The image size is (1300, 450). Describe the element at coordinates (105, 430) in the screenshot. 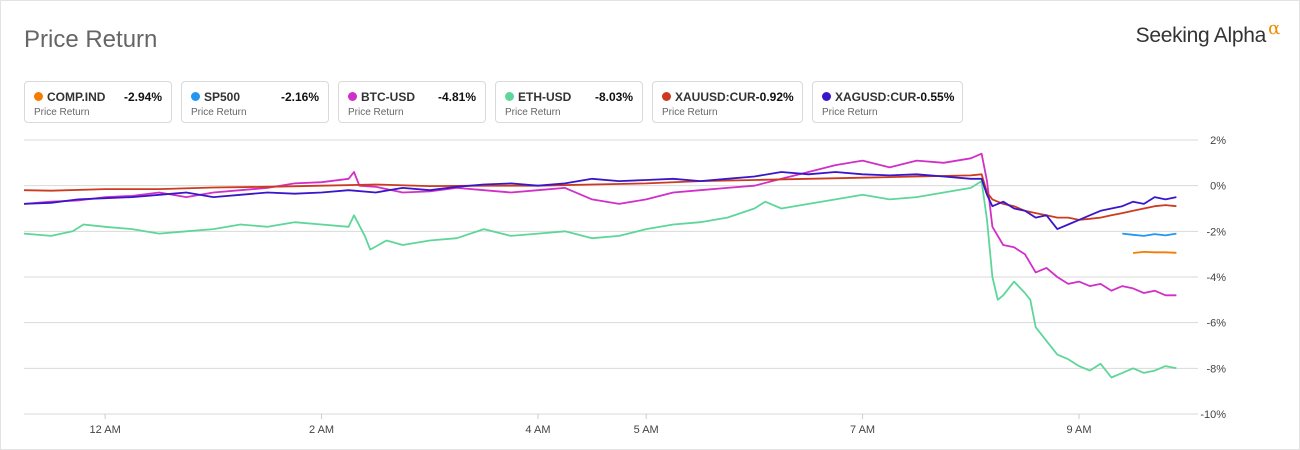

I see `x-tick-label: 12 AM` at that location.